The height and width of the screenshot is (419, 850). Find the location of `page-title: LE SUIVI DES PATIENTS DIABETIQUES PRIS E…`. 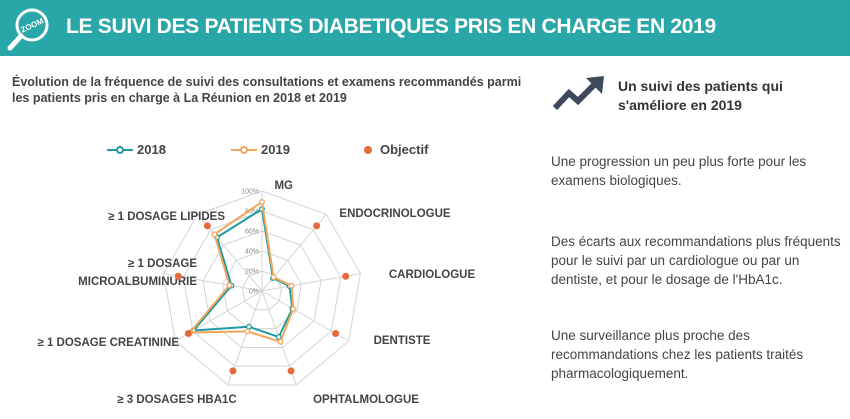

page-title: LE SUIVI DES PATIENTS DIABETIQUES PRIS E… is located at coordinates (391, 26).